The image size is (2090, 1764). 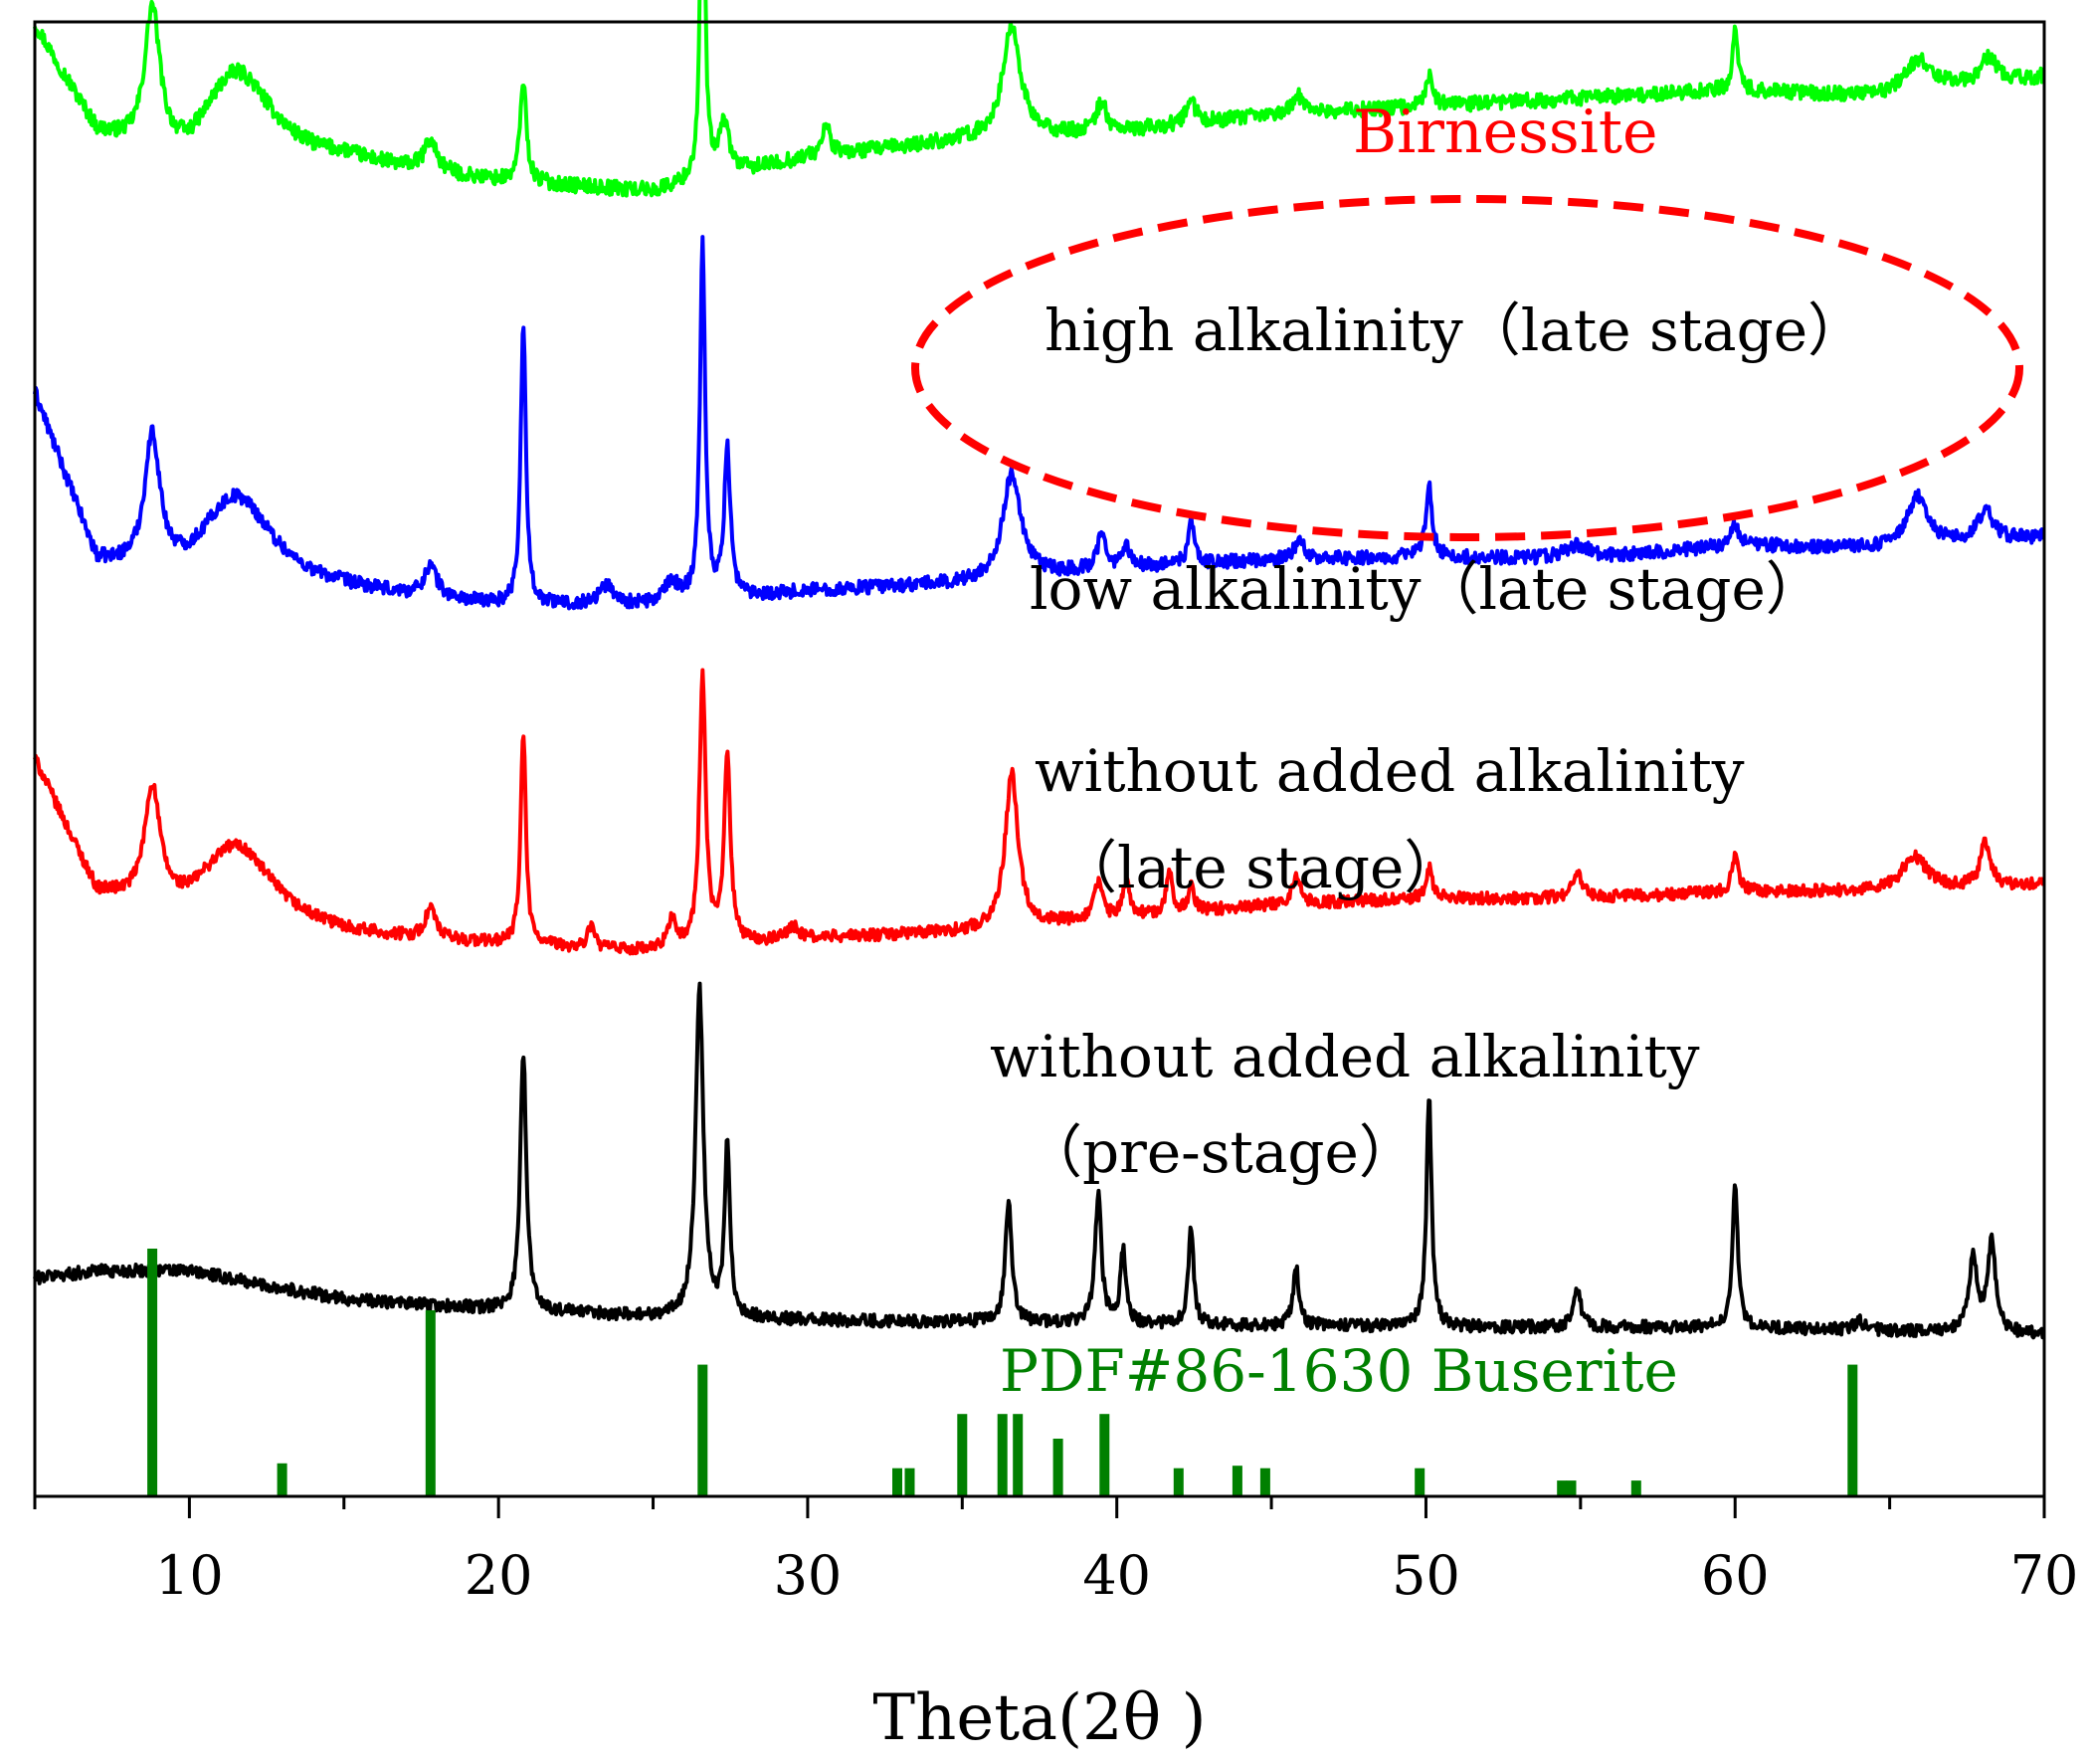 What do you see at coordinates (2044, 1575) in the screenshot?
I see `x-tick-label: 70` at bounding box center [2044, 1575].